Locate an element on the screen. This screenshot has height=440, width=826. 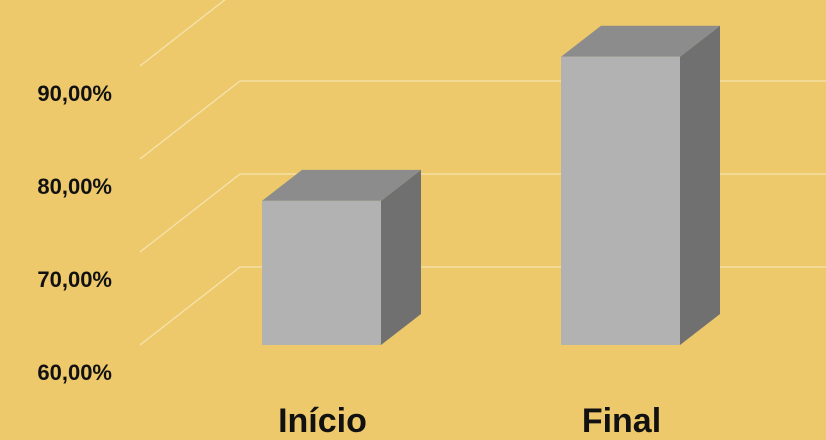
x-category-label: Final is located at coordinates (621, 421).